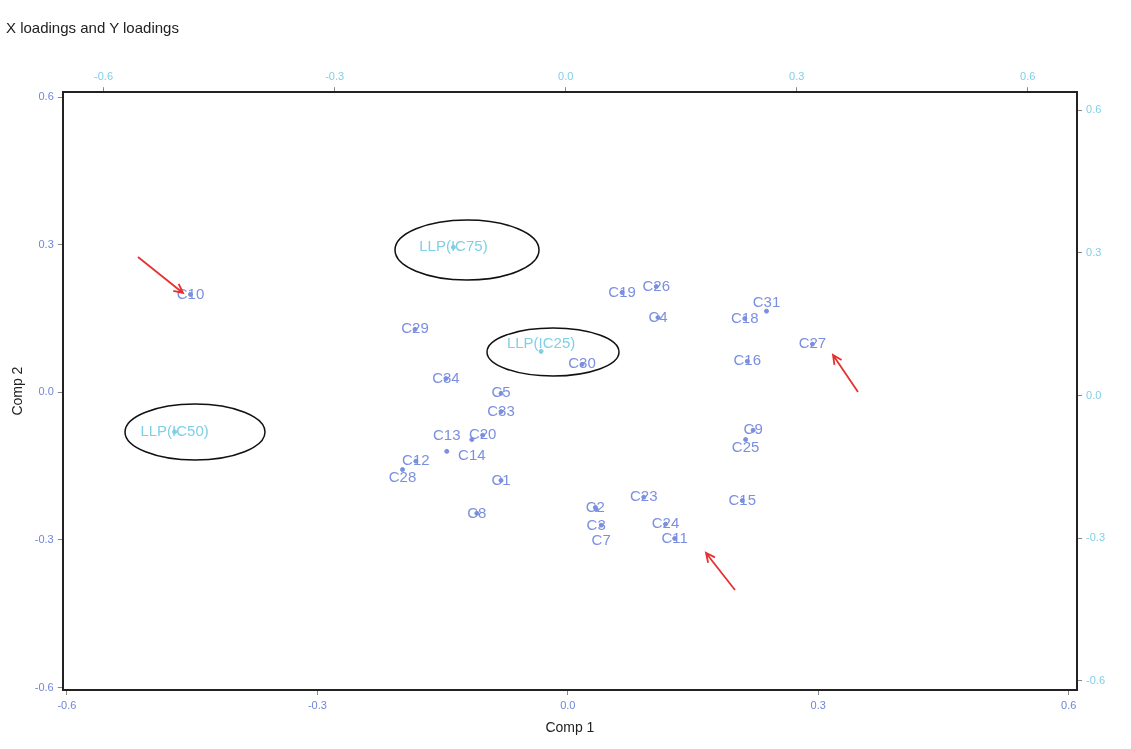 Image resolution: width=1131 pixels, height=749 pixels. What do you see at coordinates (818, 704) in the screenshot?
I see `x-tick-label: 0.3` at bounding box center [818, 704].